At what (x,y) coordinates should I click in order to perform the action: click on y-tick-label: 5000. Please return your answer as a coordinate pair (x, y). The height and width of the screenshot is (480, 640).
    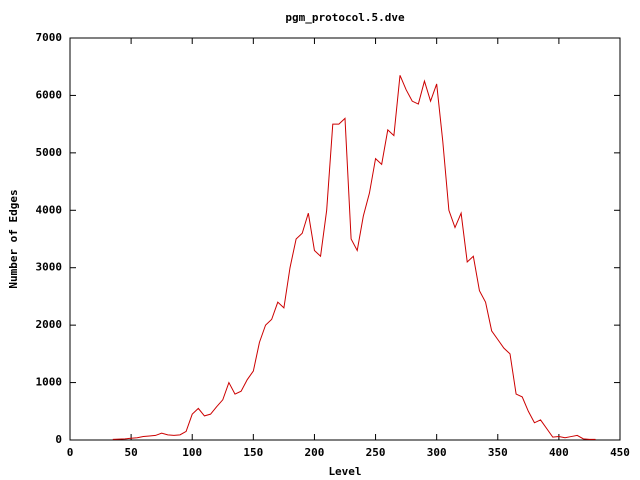
    Looking at the image, I should click on (49, 152).